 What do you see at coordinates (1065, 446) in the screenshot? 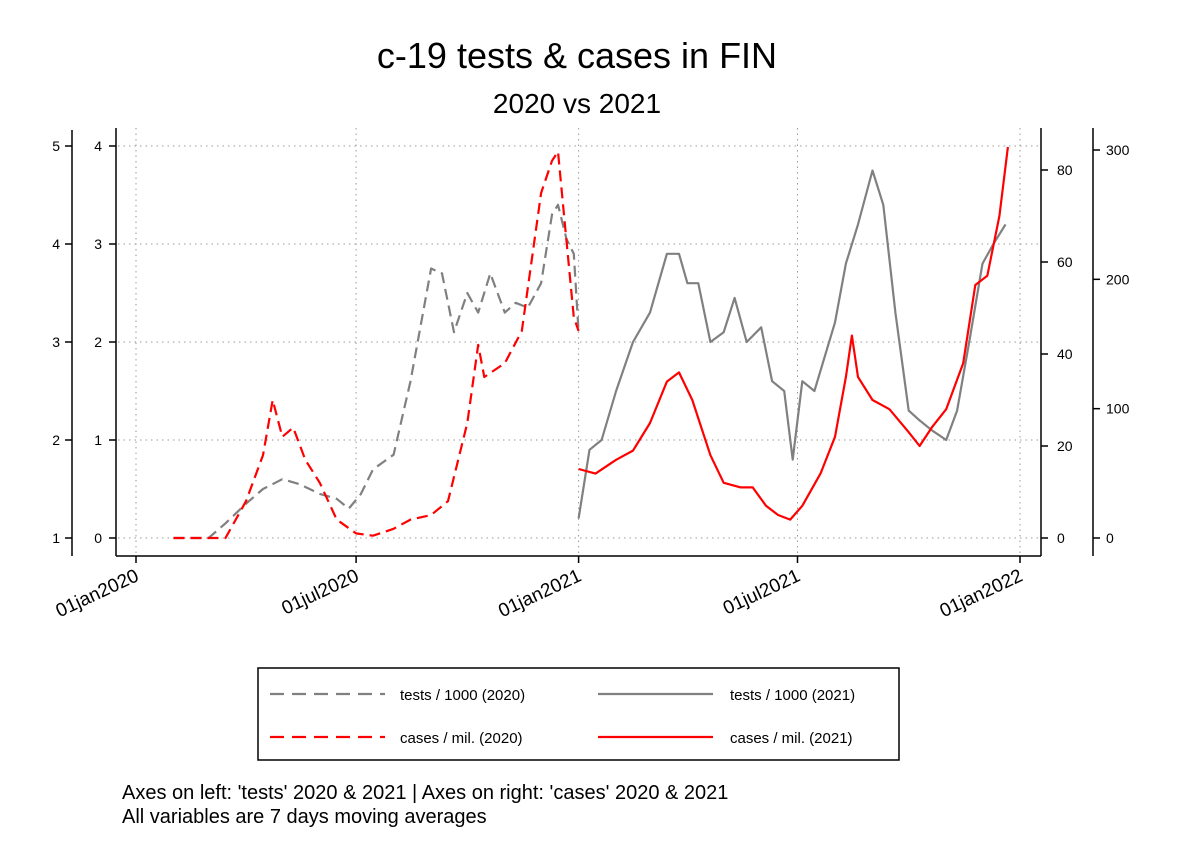
I see `y-tick-label: 20` at bounding box center [1065, 446].